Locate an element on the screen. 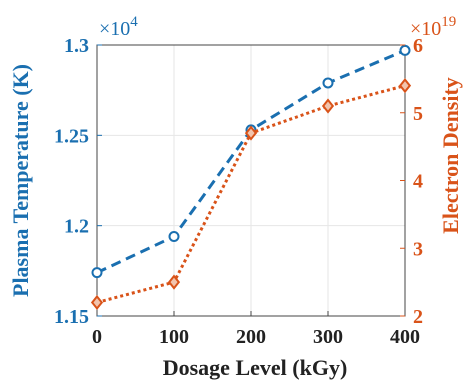  right-tick-label: 2 is located at coordinates (418, 317).